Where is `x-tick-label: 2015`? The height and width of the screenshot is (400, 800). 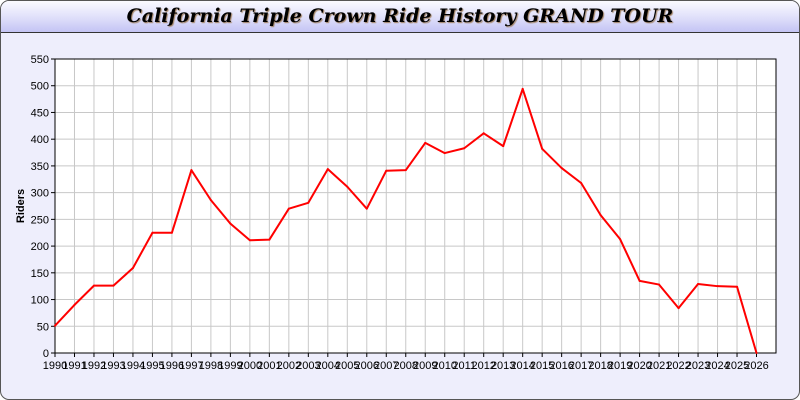
x-tick-label: 2015 is located at coordinates (542, 366).